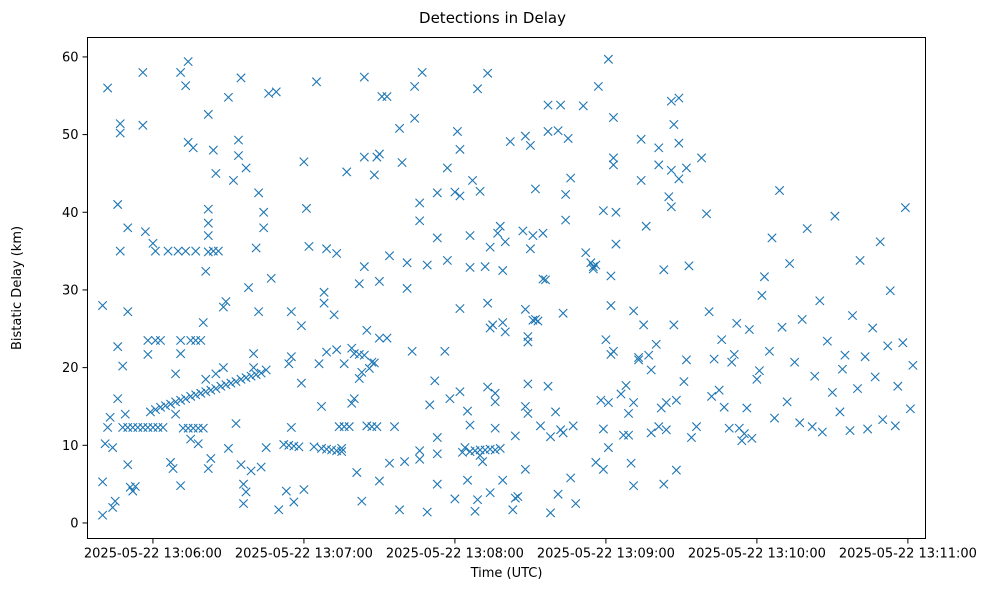 This screenshot has height=590, width=987. I want to click on y-tick-label: 20, so click(70, 368).